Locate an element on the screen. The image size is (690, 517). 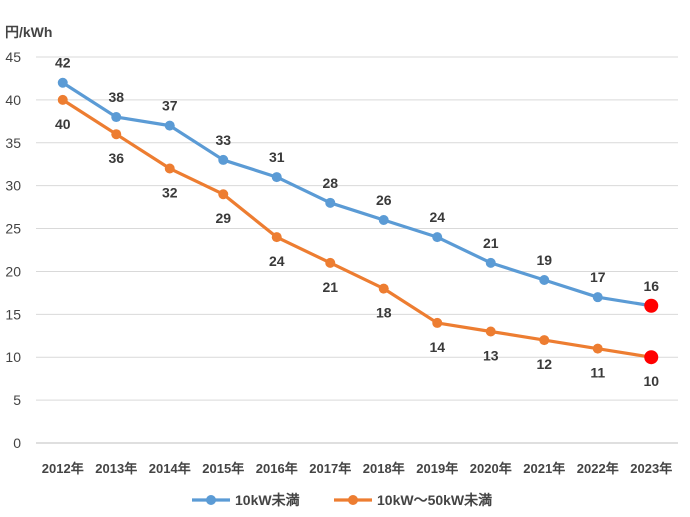
data-label: 29 is located at coordinates (223, 218).